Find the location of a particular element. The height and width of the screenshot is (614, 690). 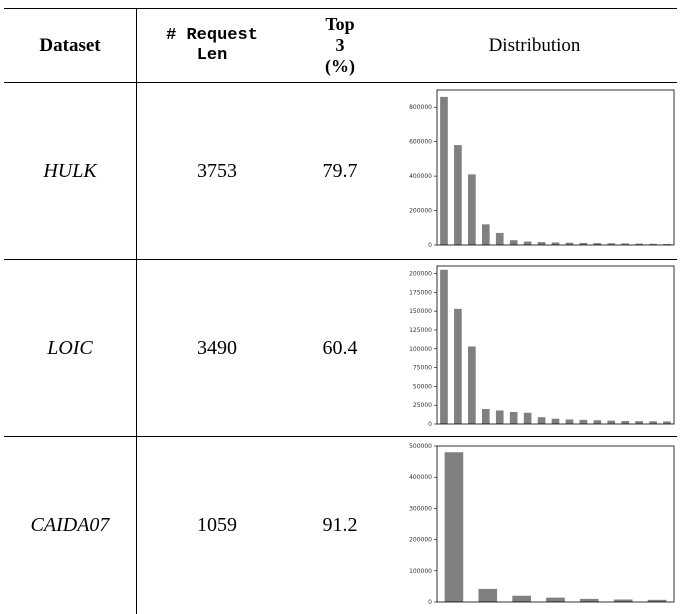

row-loic-dataset: LOIC is located at coordinates (70, 348).